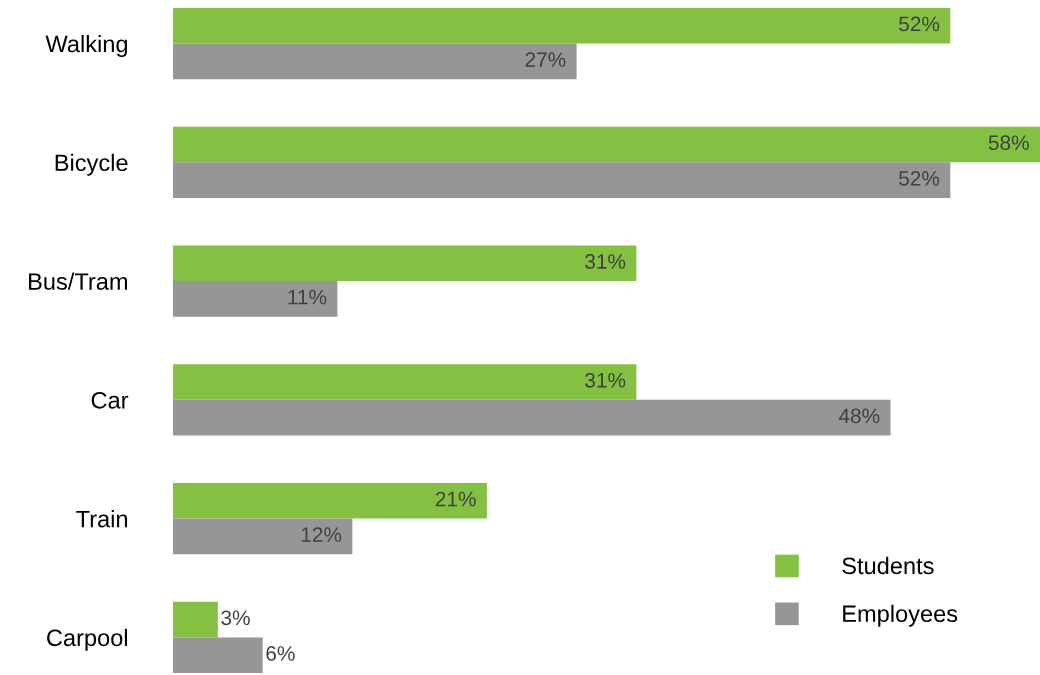  I want to click on data-label: 27%, so click(545, 59).